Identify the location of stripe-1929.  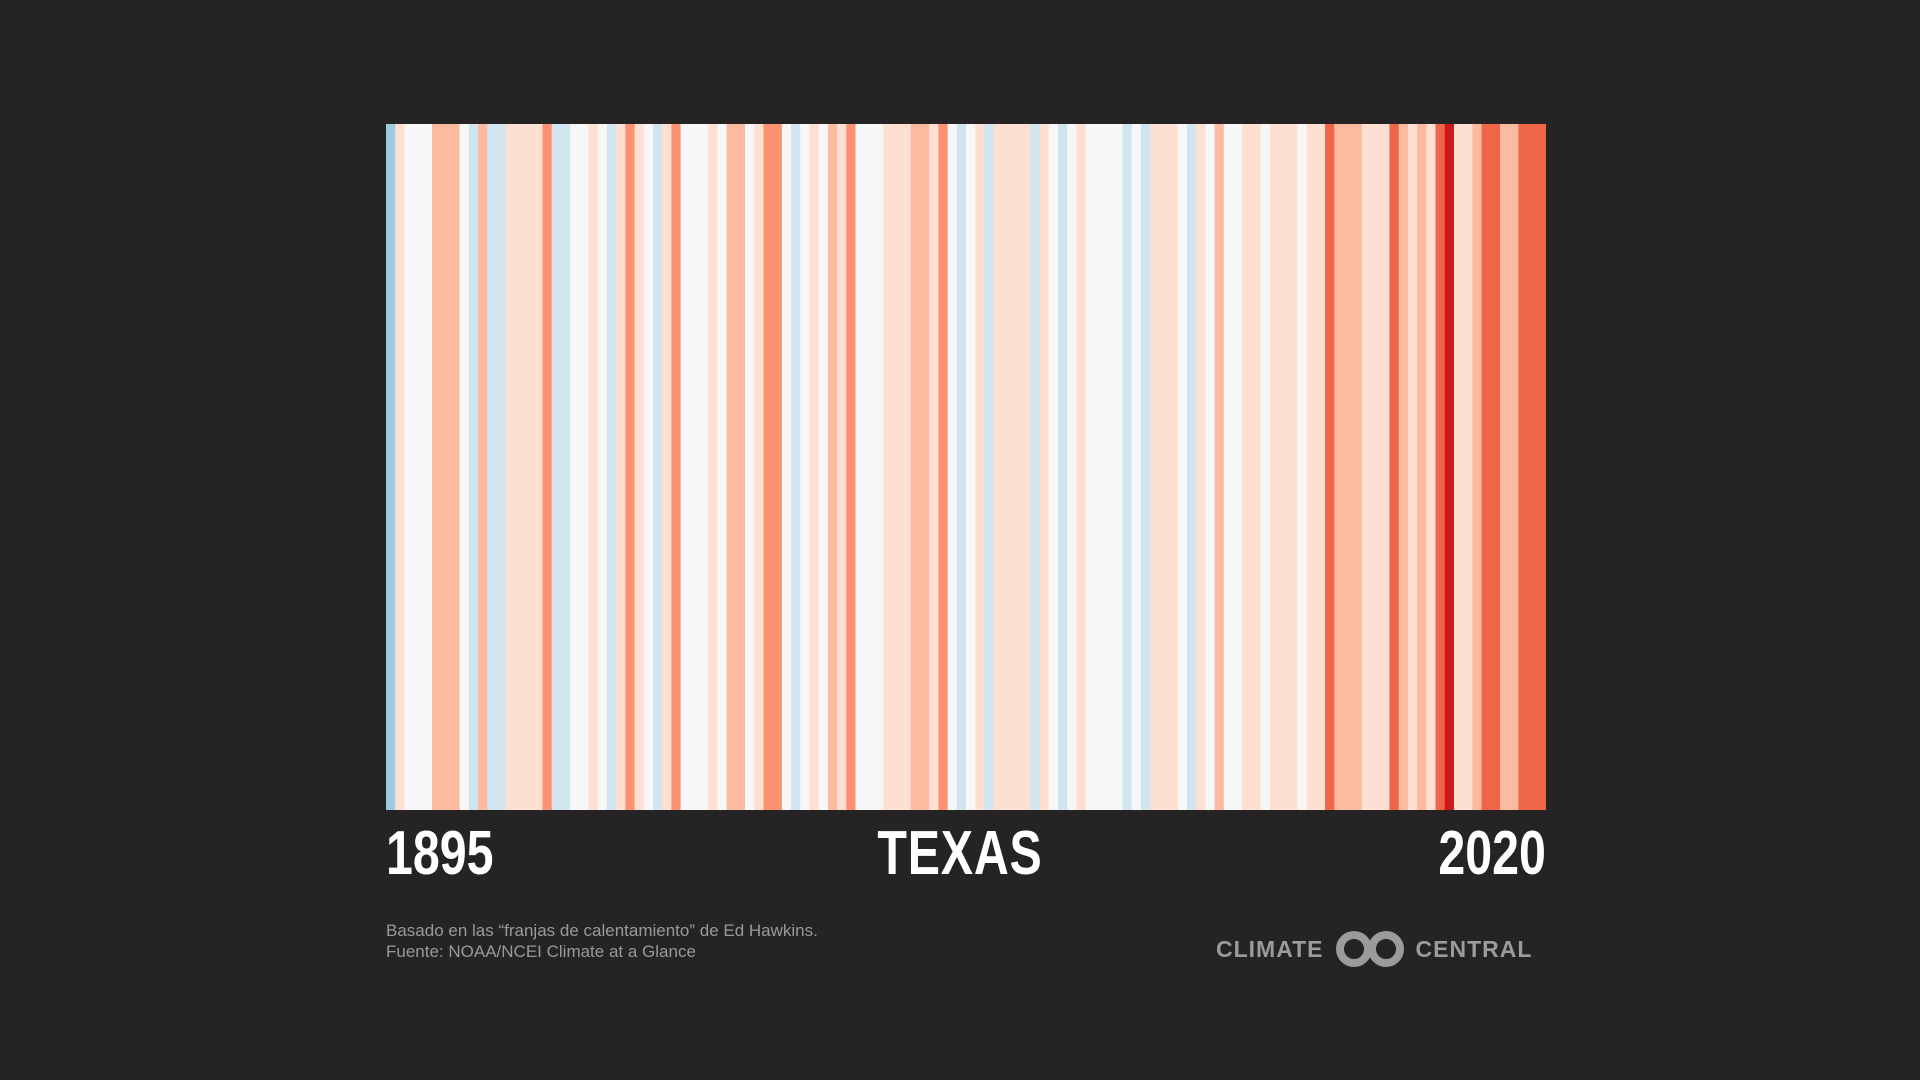
(704, 467).